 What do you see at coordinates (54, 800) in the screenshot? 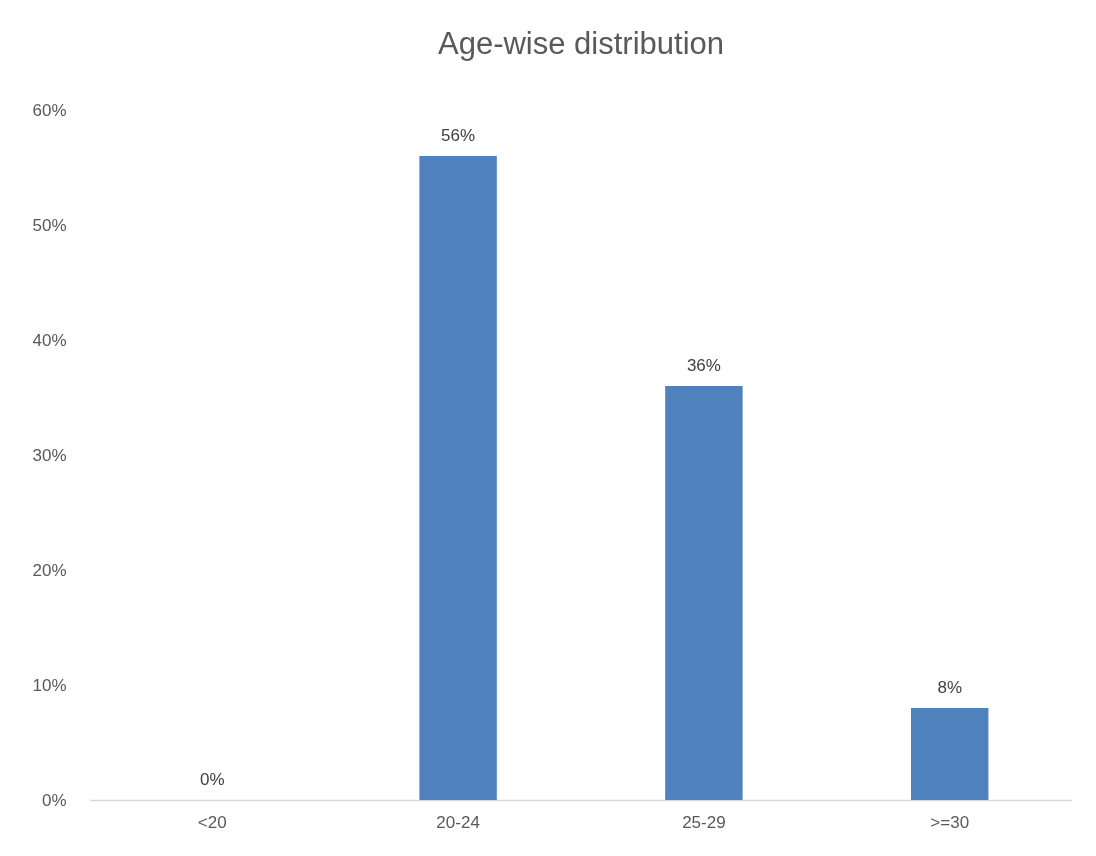
I see `y-tick-label: 0%` at bounding box center [54, 800].